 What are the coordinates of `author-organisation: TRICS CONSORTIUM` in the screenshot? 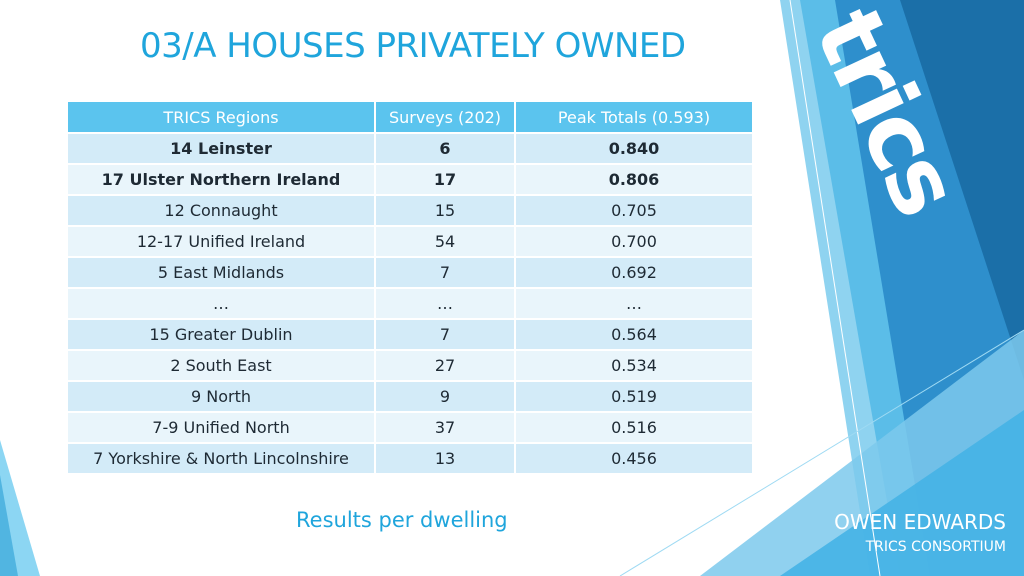 It's located at (935, 547).